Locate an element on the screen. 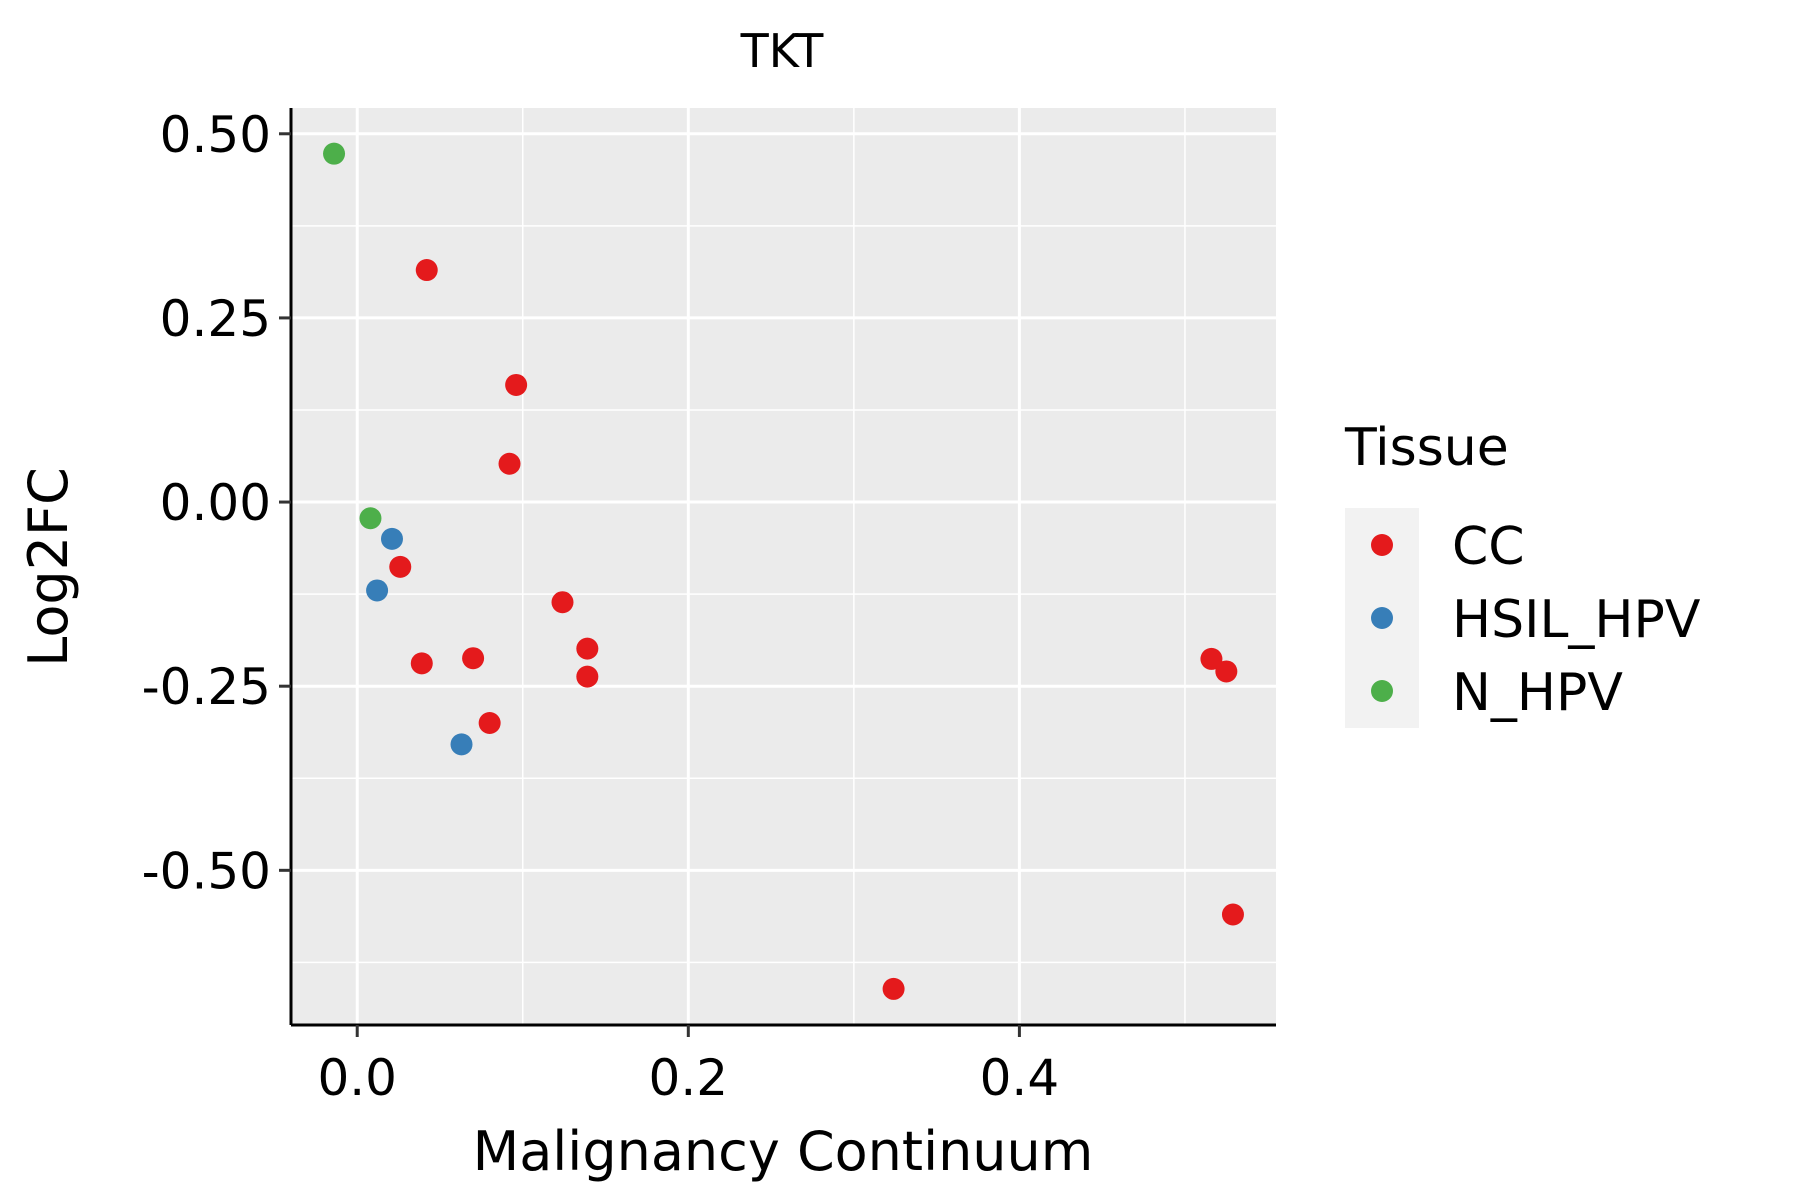  legend-key-n-hpv is located at coordinates (1382, 691).